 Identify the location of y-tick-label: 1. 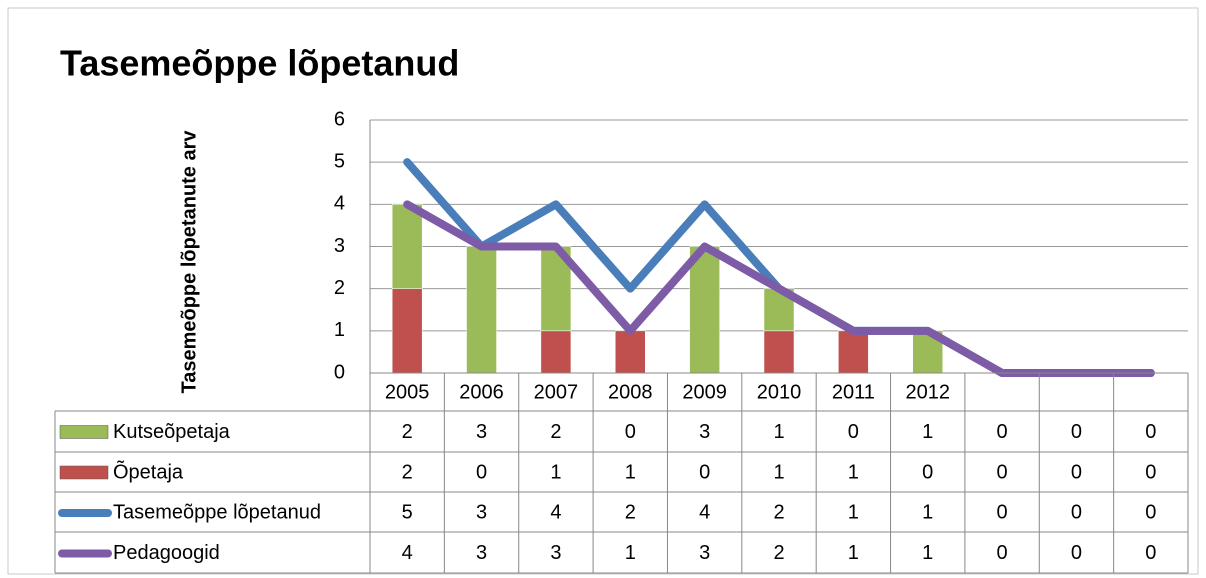
(339, 330).